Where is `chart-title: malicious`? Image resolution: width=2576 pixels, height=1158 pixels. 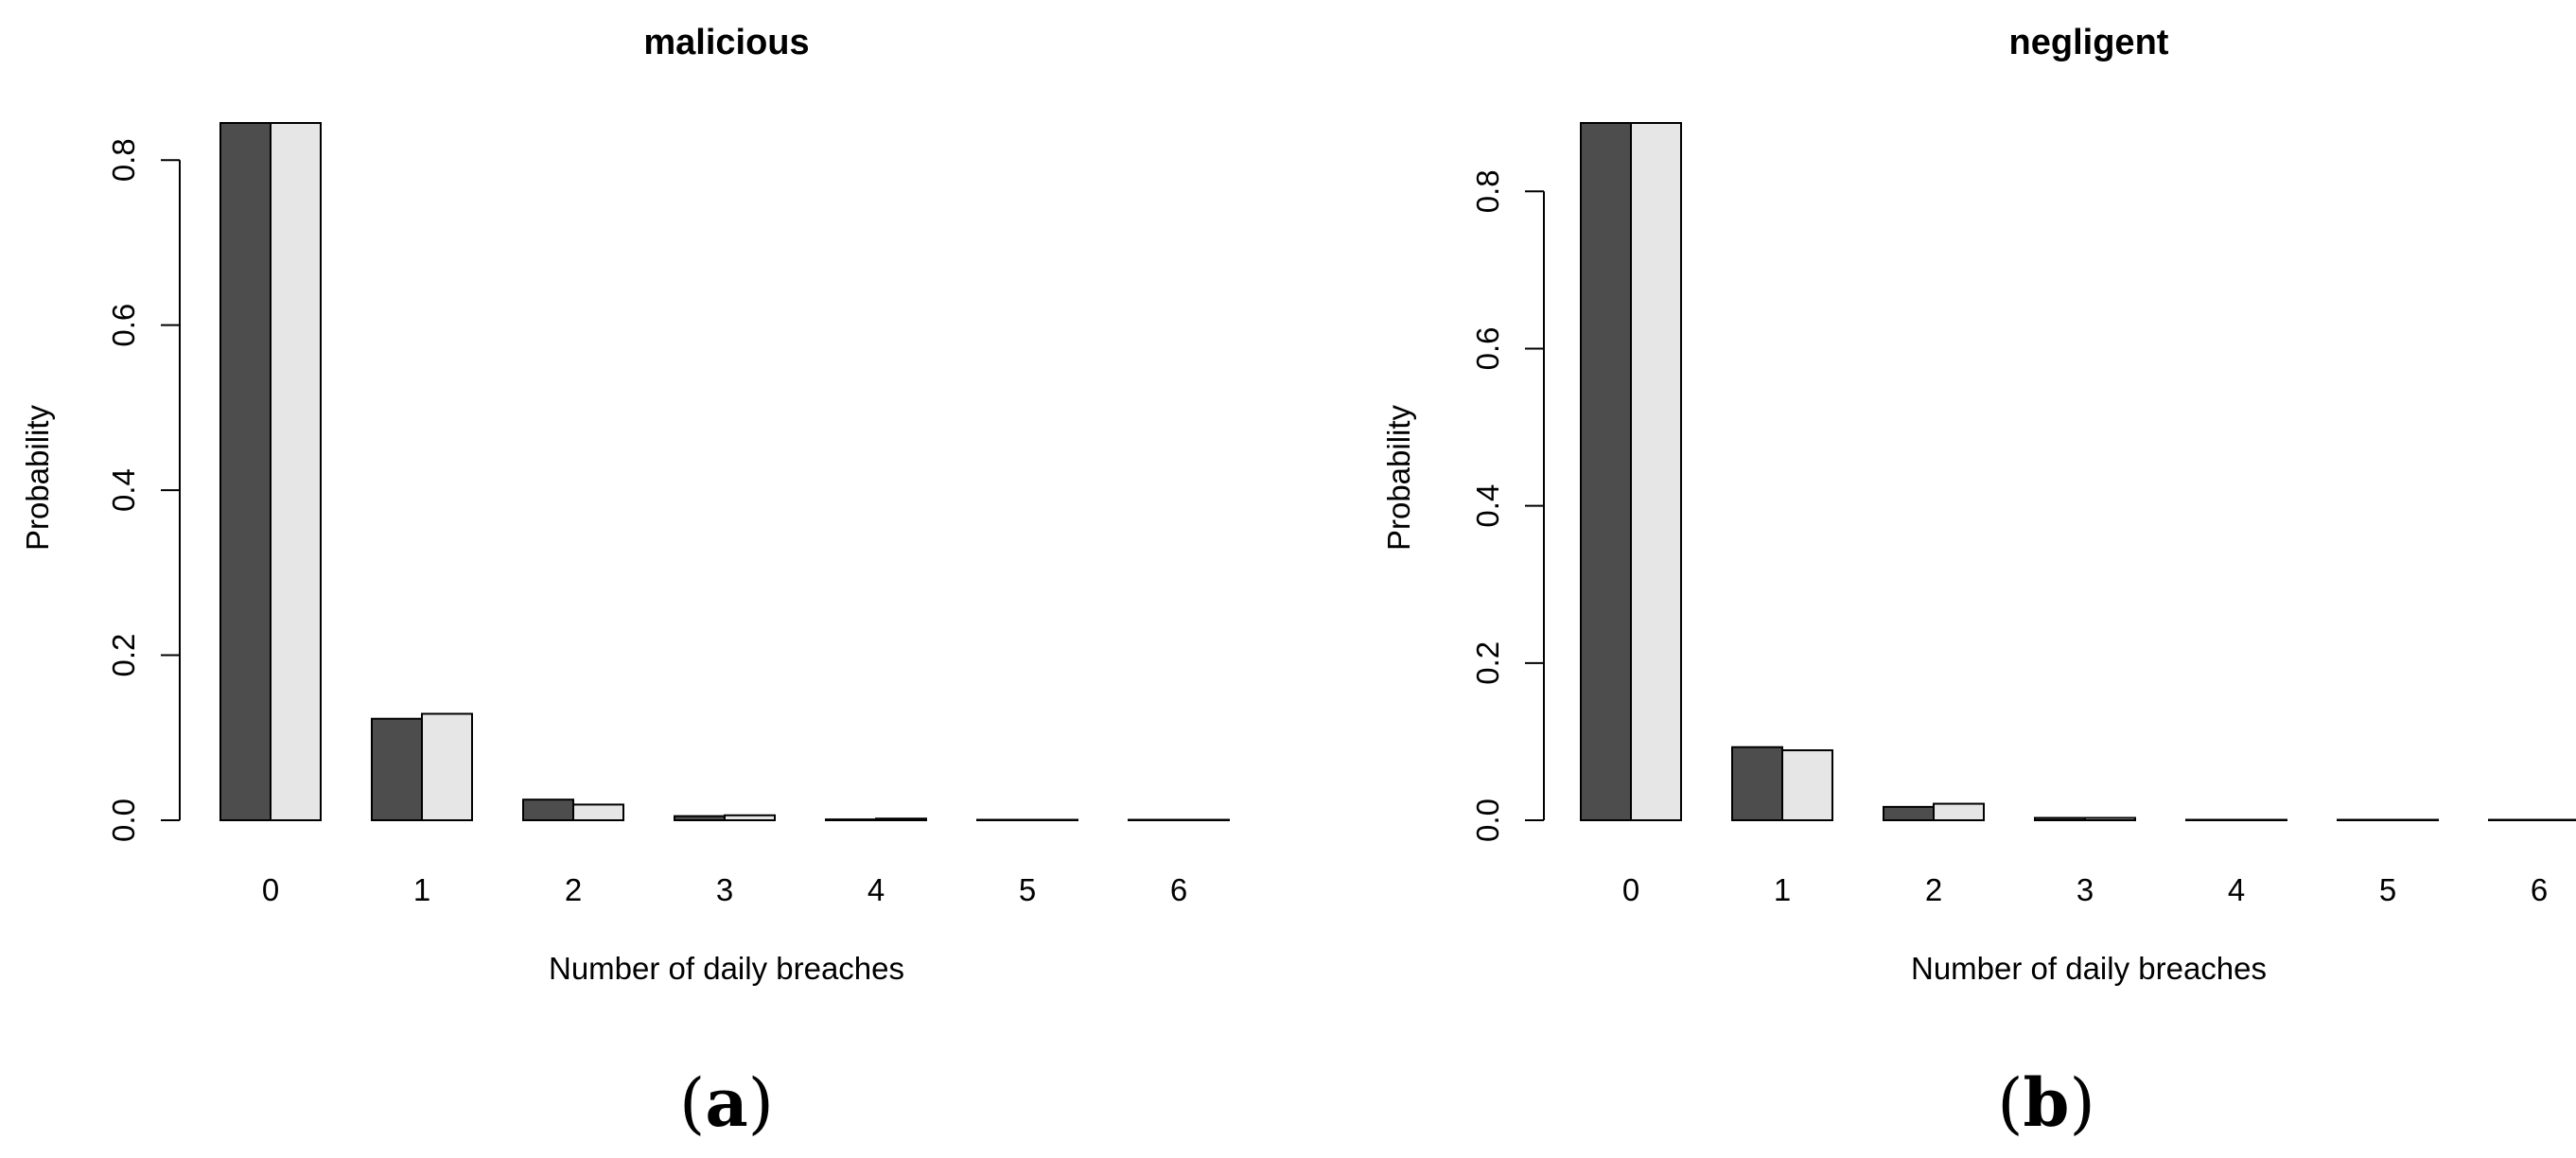 chart-title: malicious is located at coordinates (726, 42).